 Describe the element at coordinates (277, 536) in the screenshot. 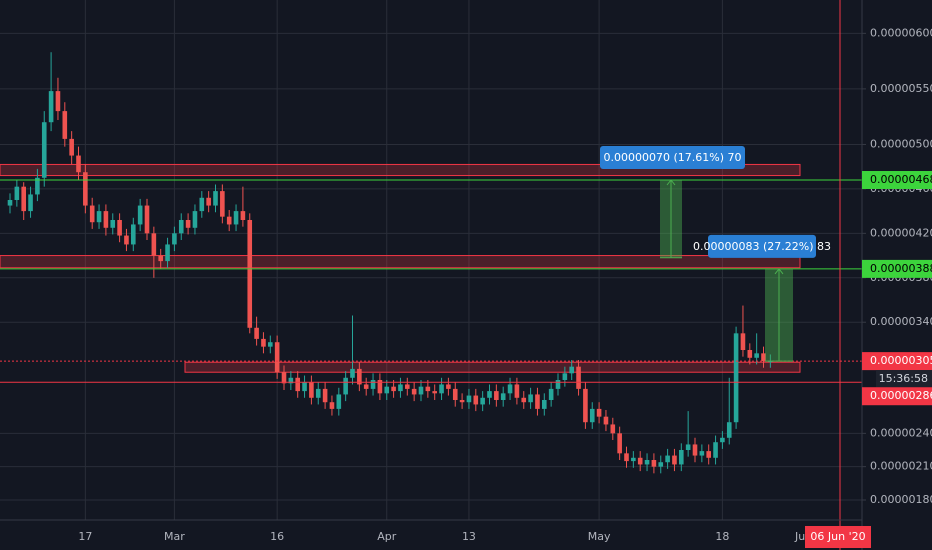

I see `x-tick-label: 16` at that location.